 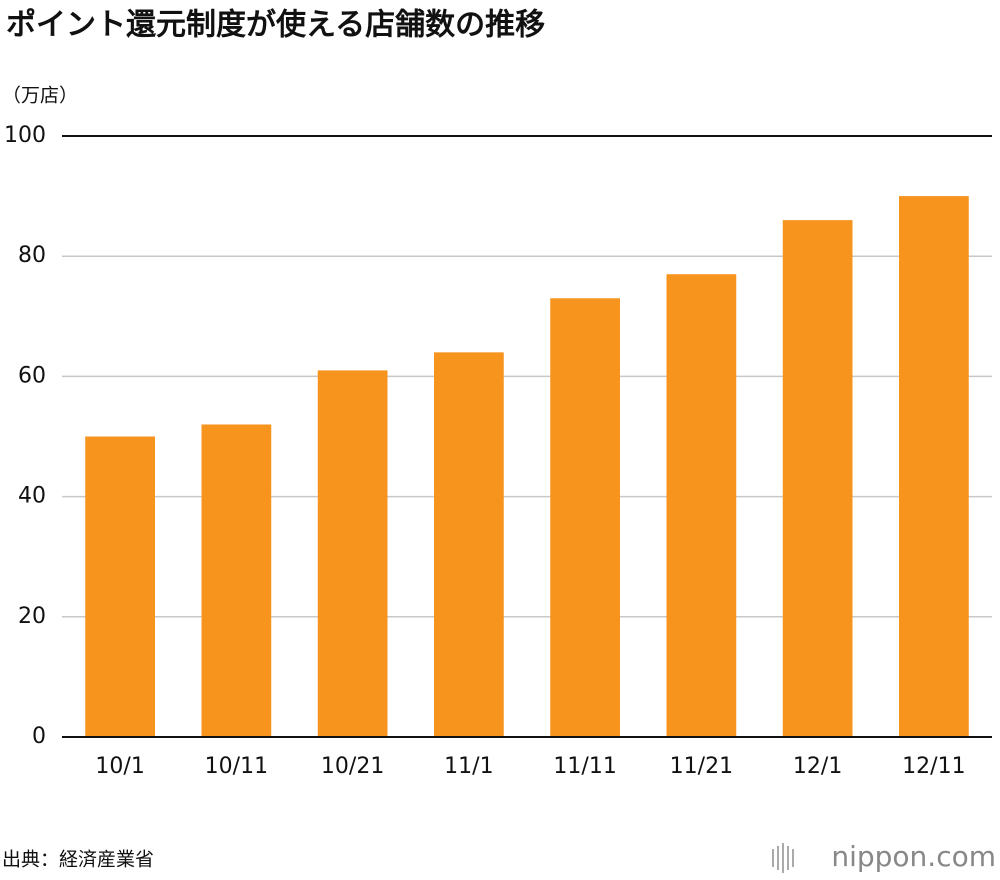 What do you see at coordinates (32, 616) in the screenshot?
I see `y-tick-label: 20` at bounding box center [32, 616].